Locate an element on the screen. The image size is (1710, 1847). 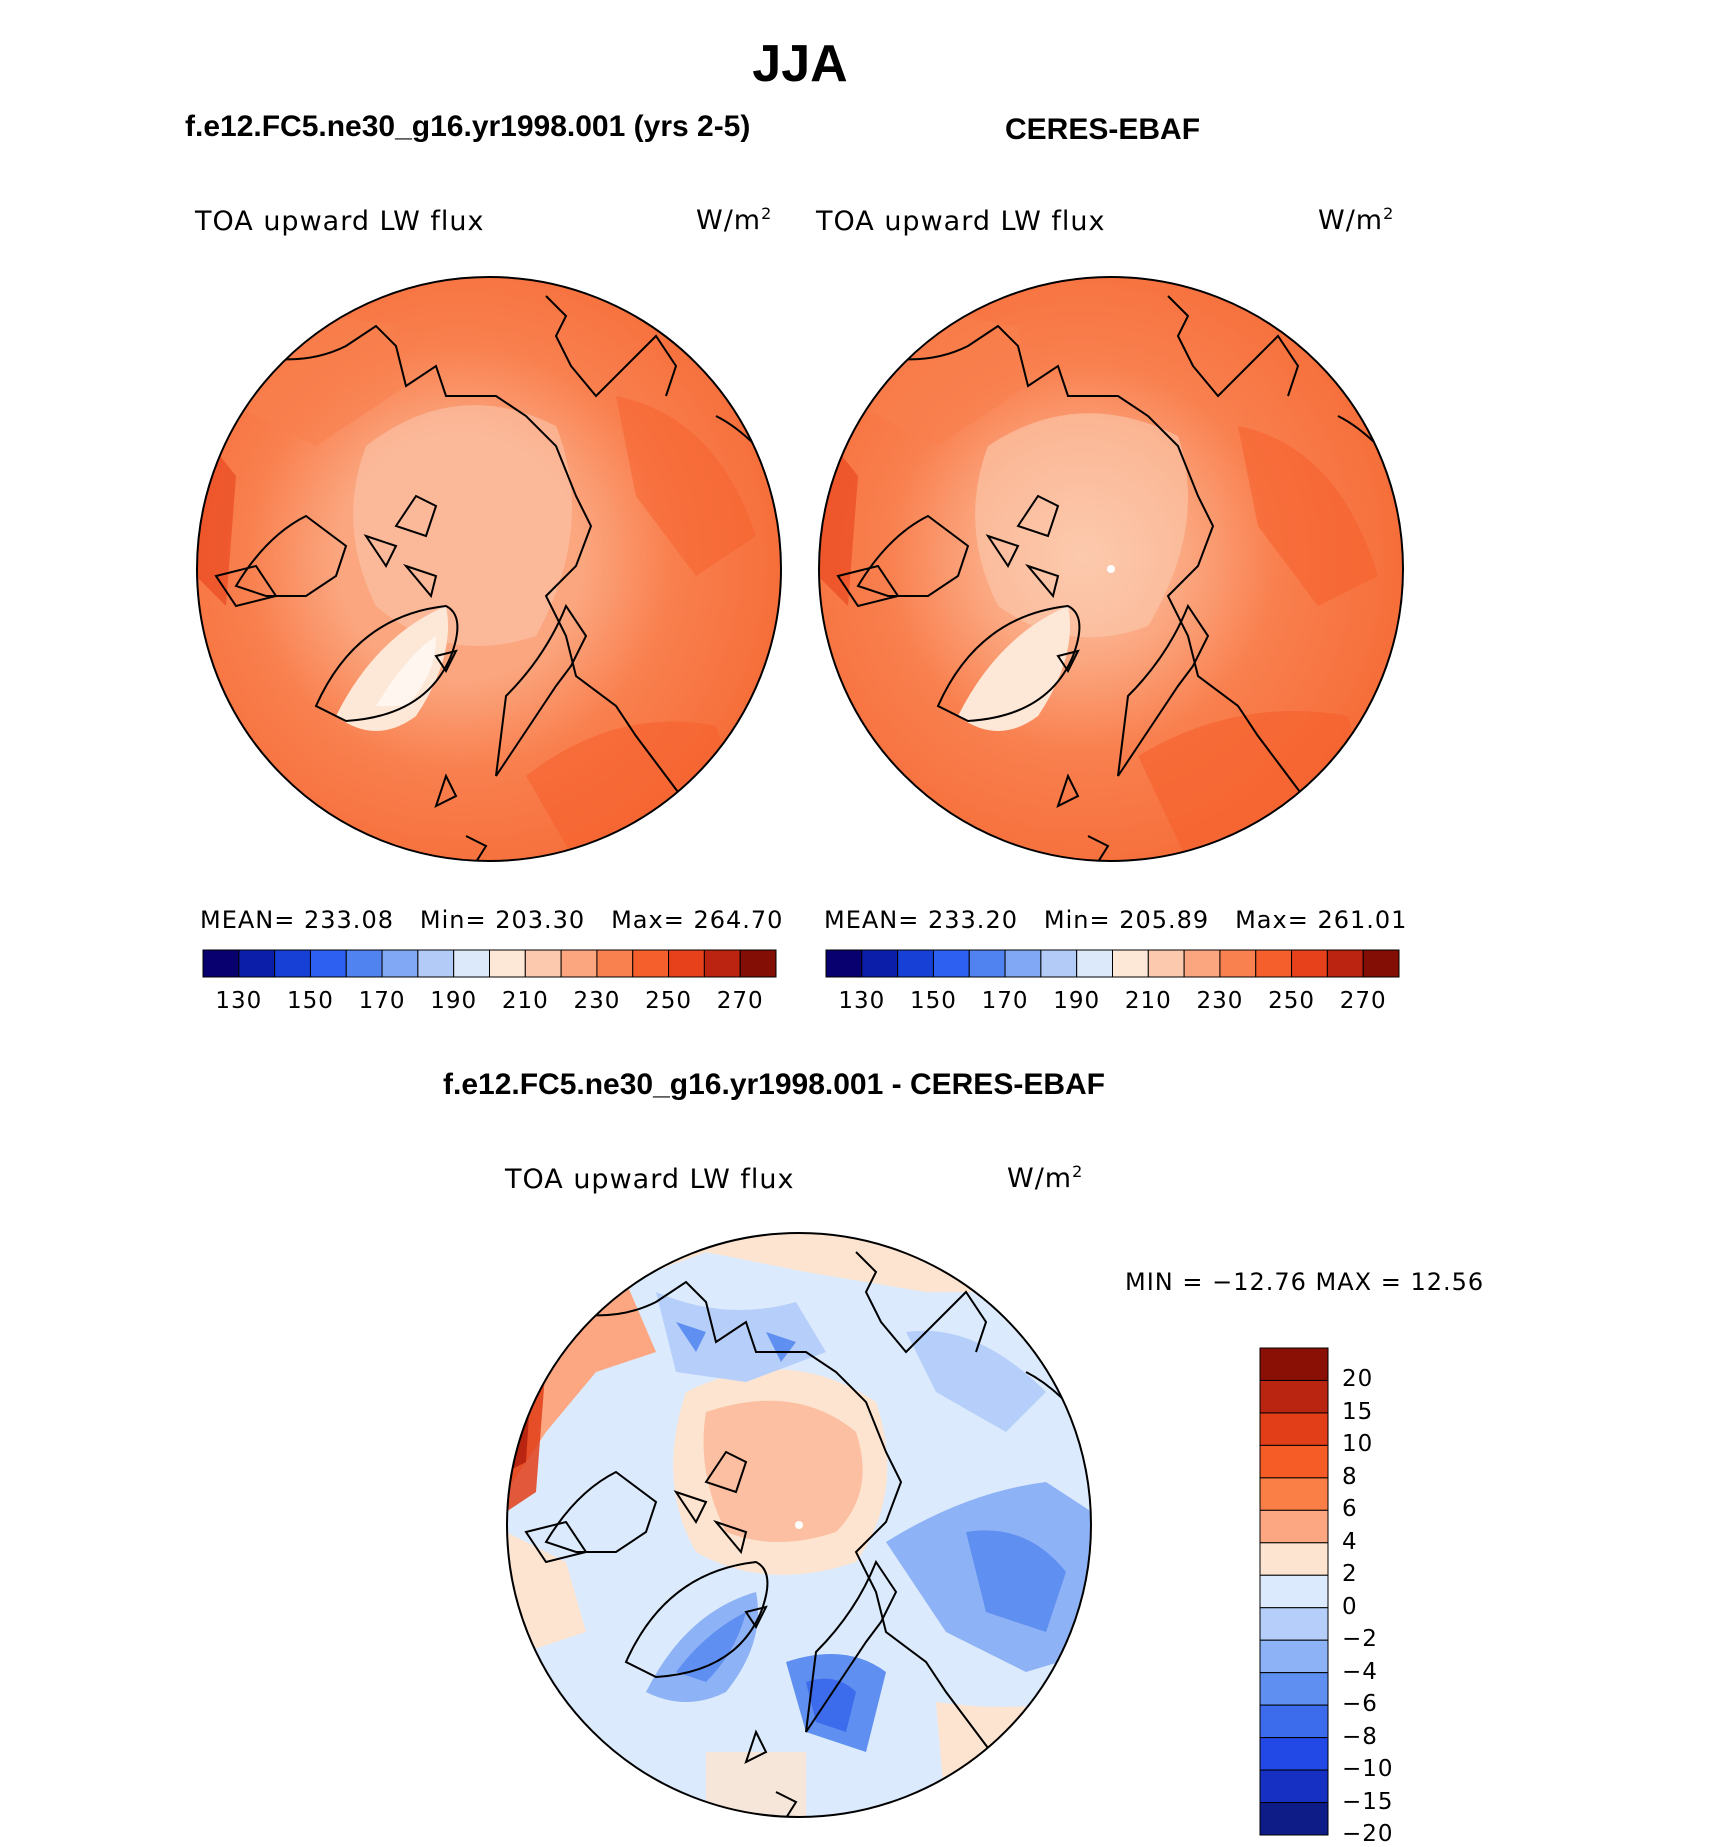
colorbar-tick-label: −20 is located at coordinates (1368, 1834).